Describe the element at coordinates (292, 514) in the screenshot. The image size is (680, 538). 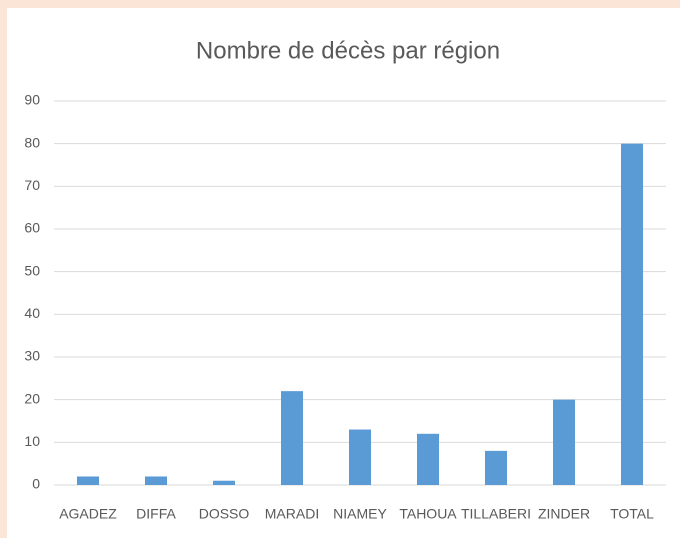
I see `x-tick-label: MARADI` at that location.